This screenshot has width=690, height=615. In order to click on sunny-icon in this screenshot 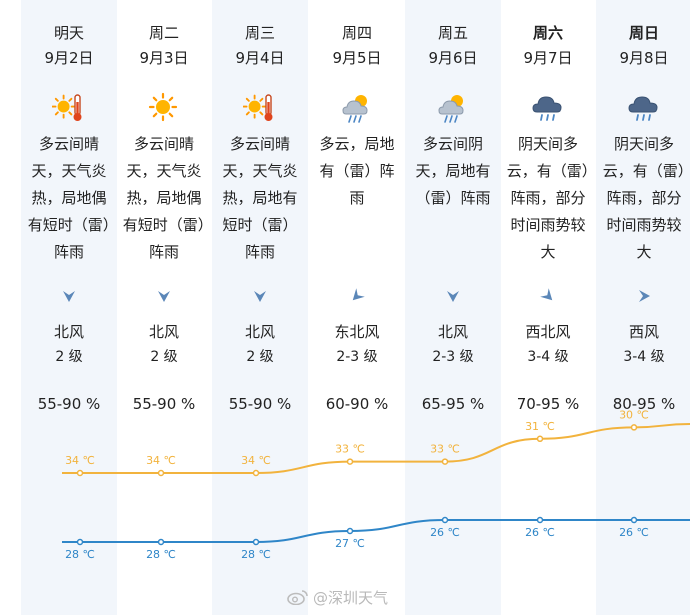, I will do `click(164, 108)`.